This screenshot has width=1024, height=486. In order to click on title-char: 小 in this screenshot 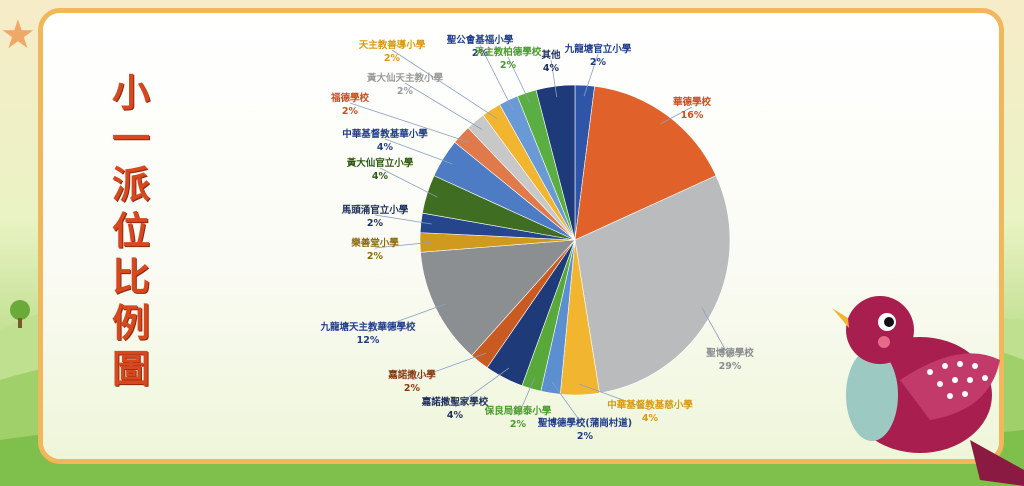, I will do `click(130, 93)`.